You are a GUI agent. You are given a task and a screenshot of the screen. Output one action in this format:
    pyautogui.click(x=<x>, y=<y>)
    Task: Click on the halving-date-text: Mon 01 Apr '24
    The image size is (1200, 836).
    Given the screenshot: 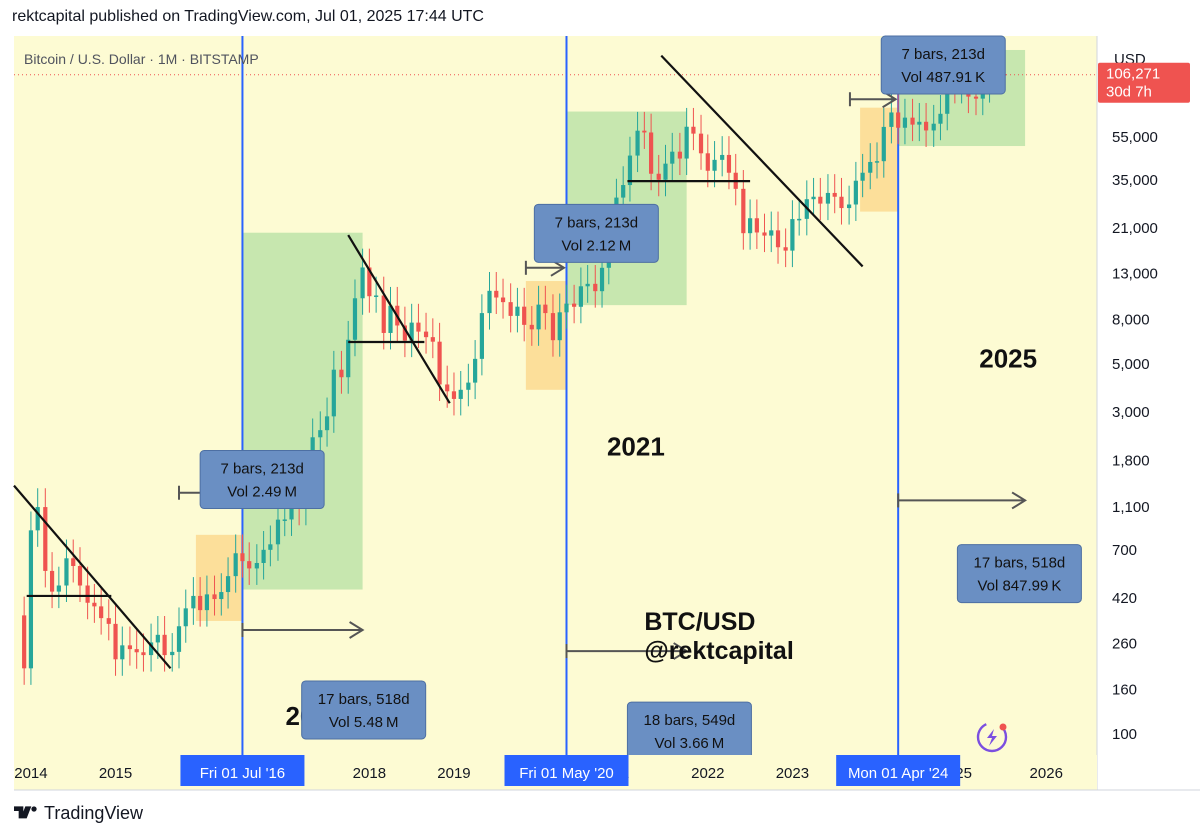 What is the action you would take?
    pyautogui.click(x=898, y=773)
    